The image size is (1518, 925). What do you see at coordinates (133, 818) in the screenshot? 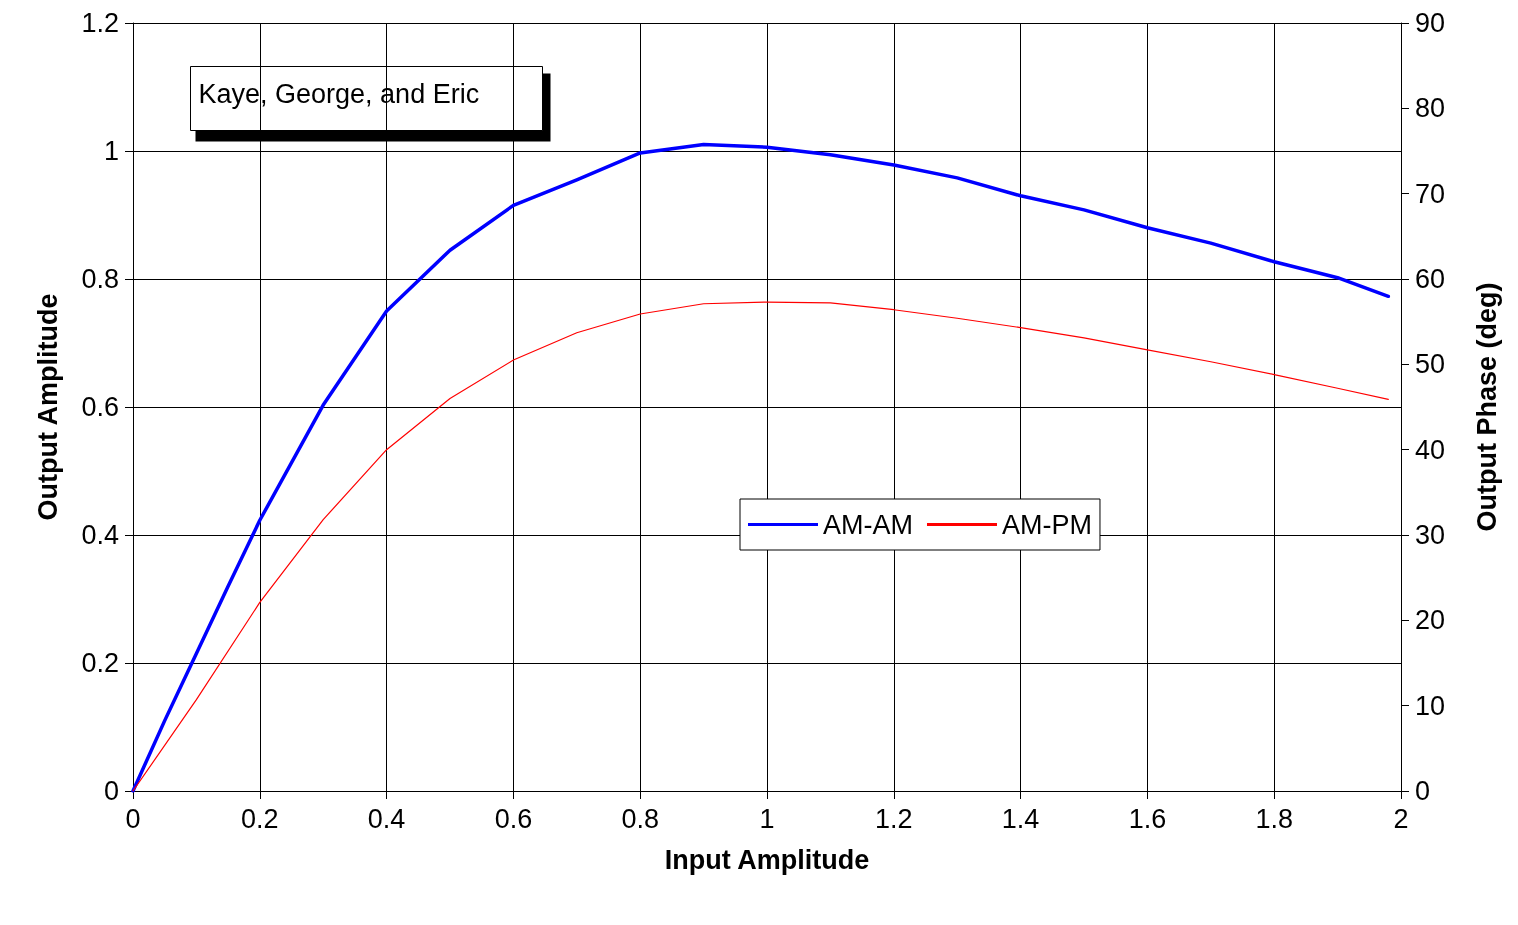
I see `x-tick-label: 0` at bounding box center [133, 818].